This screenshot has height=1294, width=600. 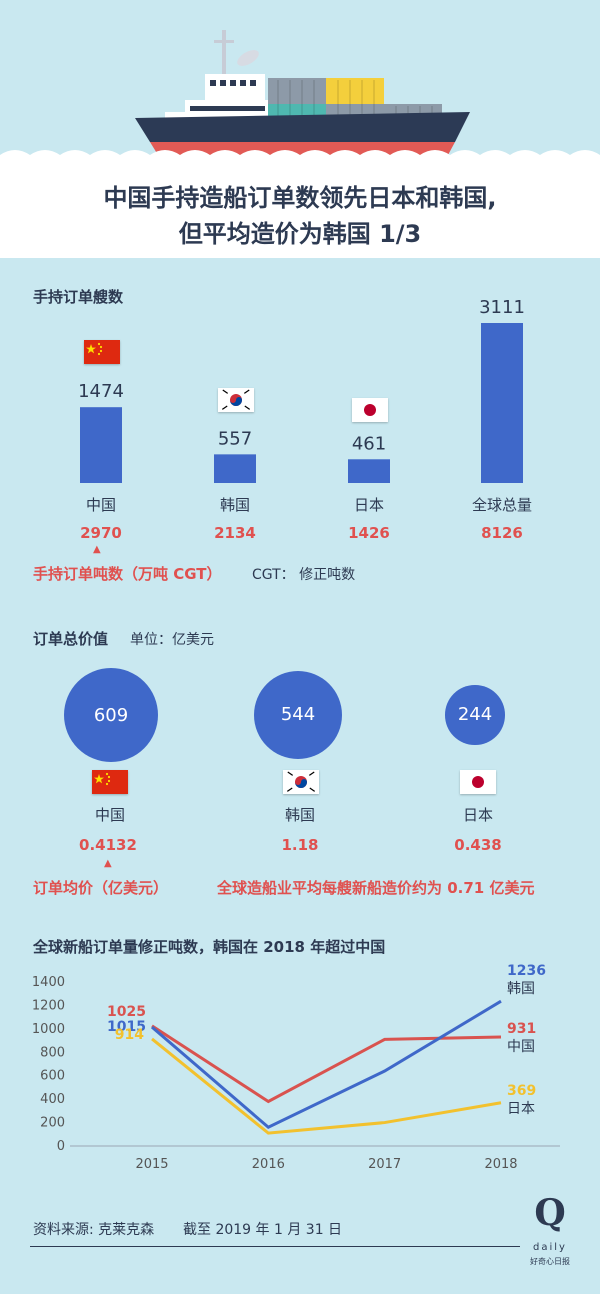 I want to click on y-tick-label: 1000, so click(x=48, y=1029).